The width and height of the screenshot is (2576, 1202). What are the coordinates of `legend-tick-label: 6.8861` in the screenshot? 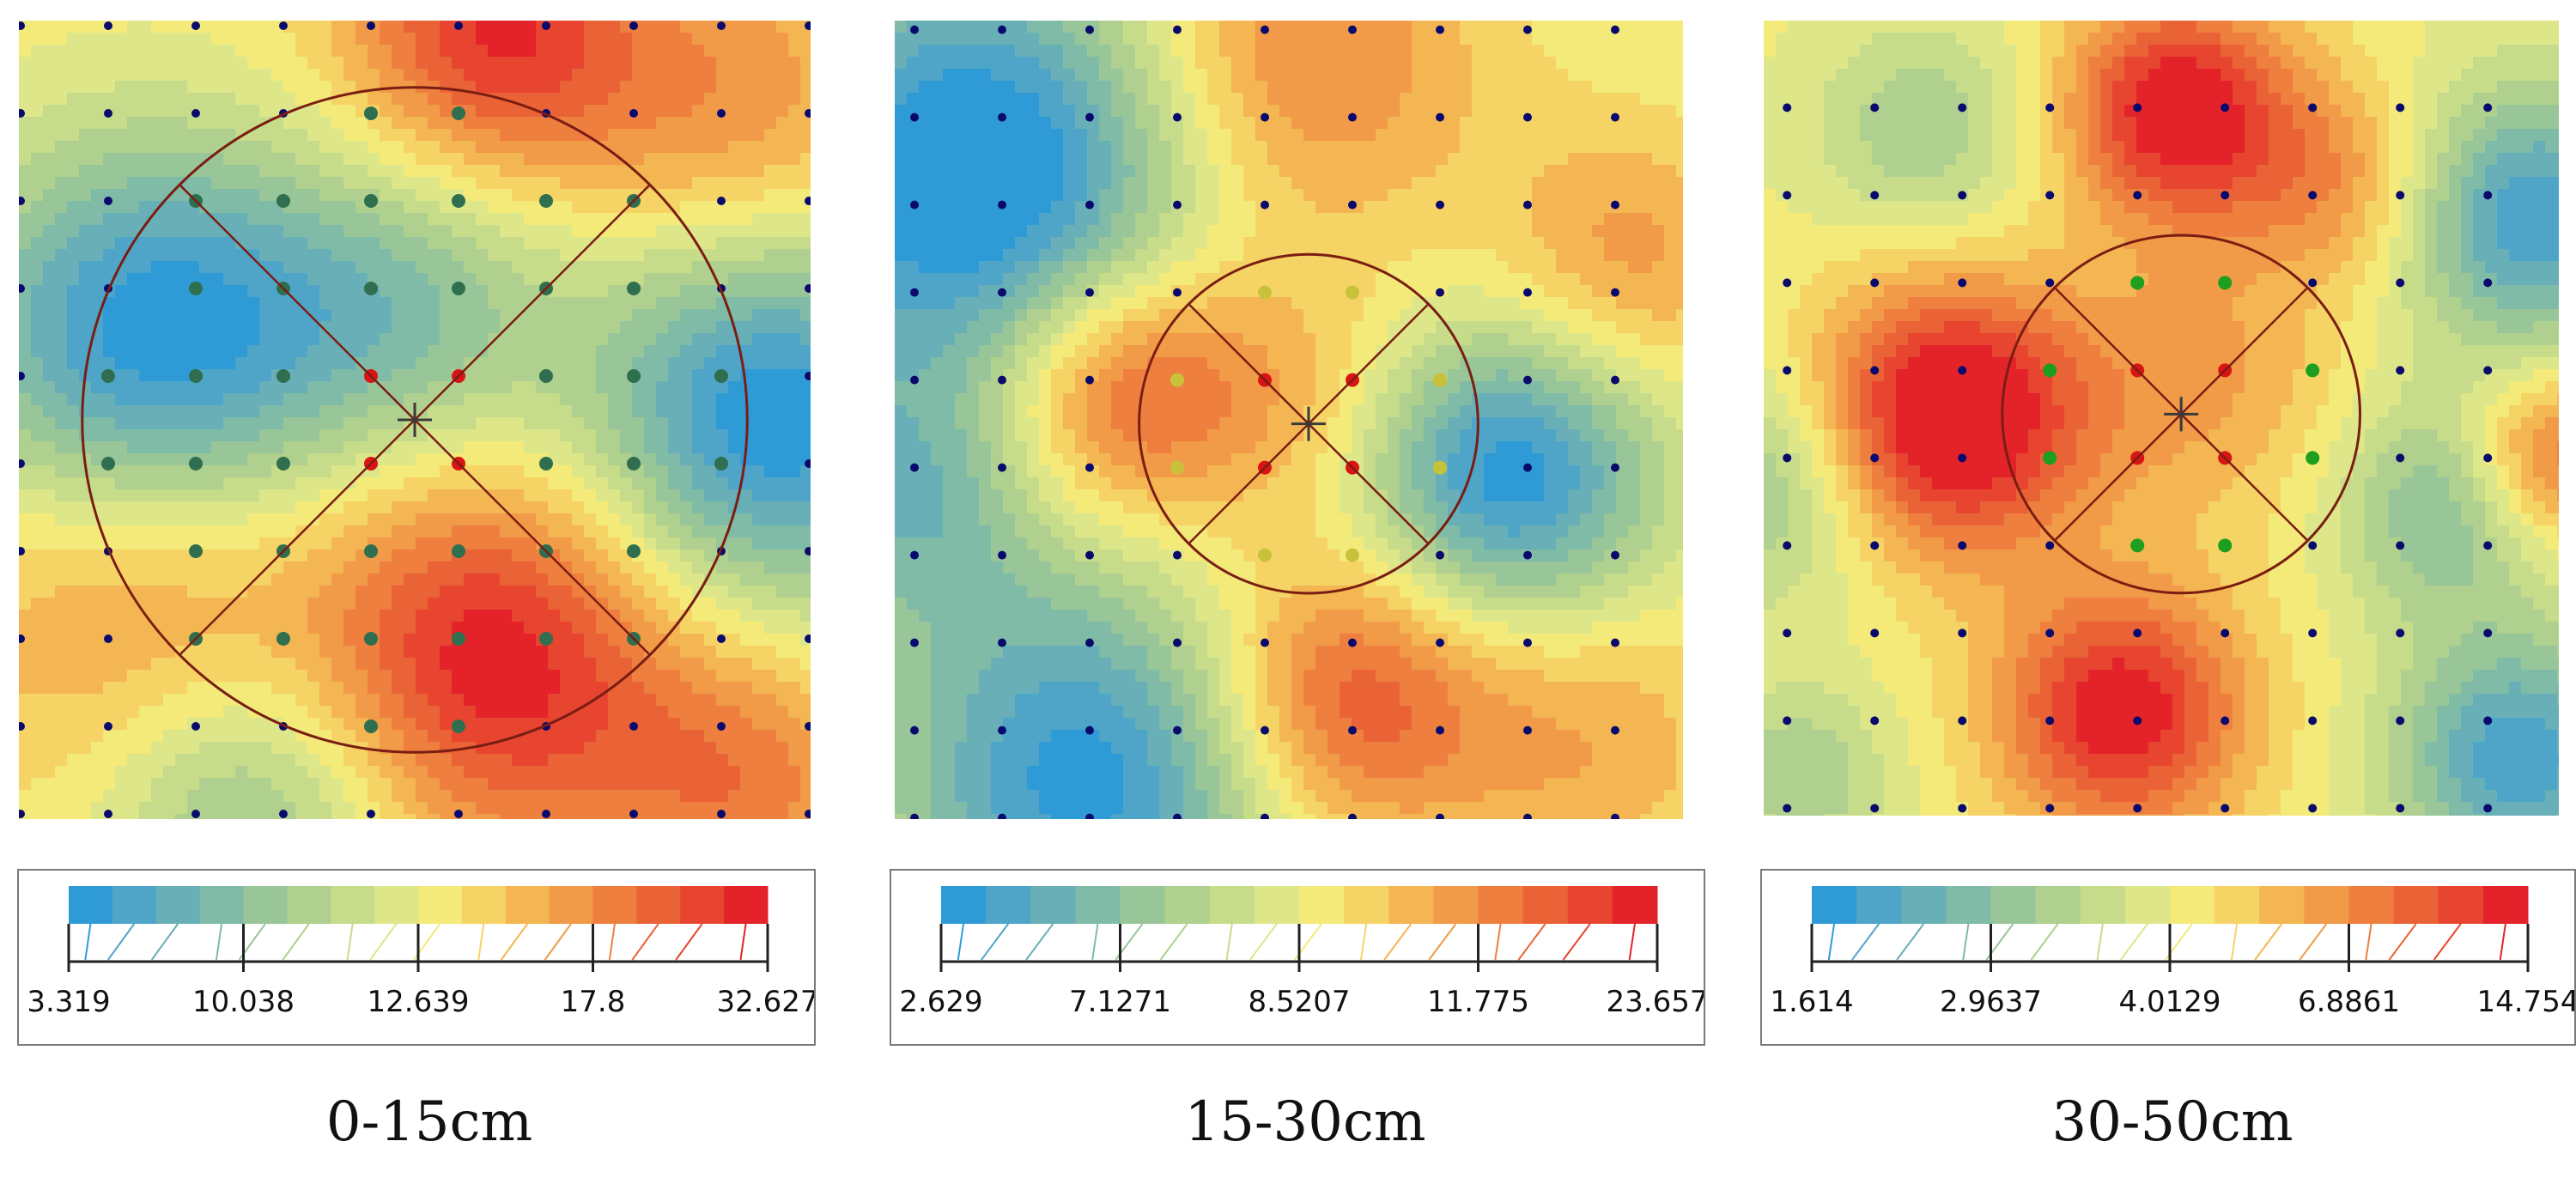 It's located at (2349, 1002).